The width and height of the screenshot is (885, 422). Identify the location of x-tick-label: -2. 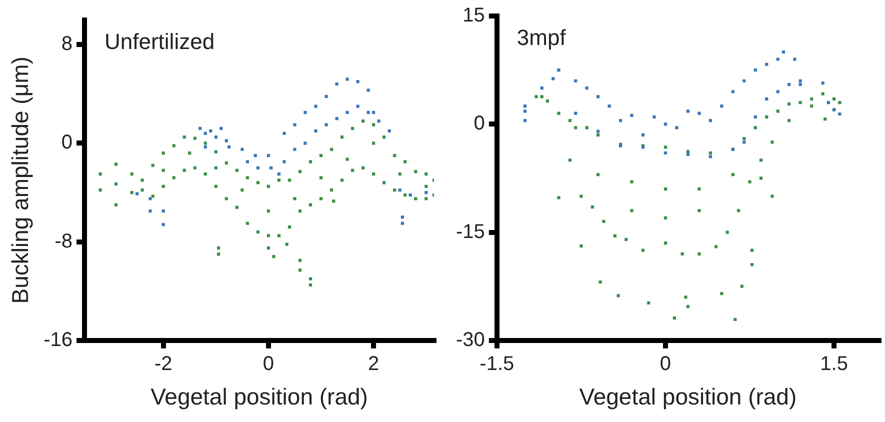
(163, 363).